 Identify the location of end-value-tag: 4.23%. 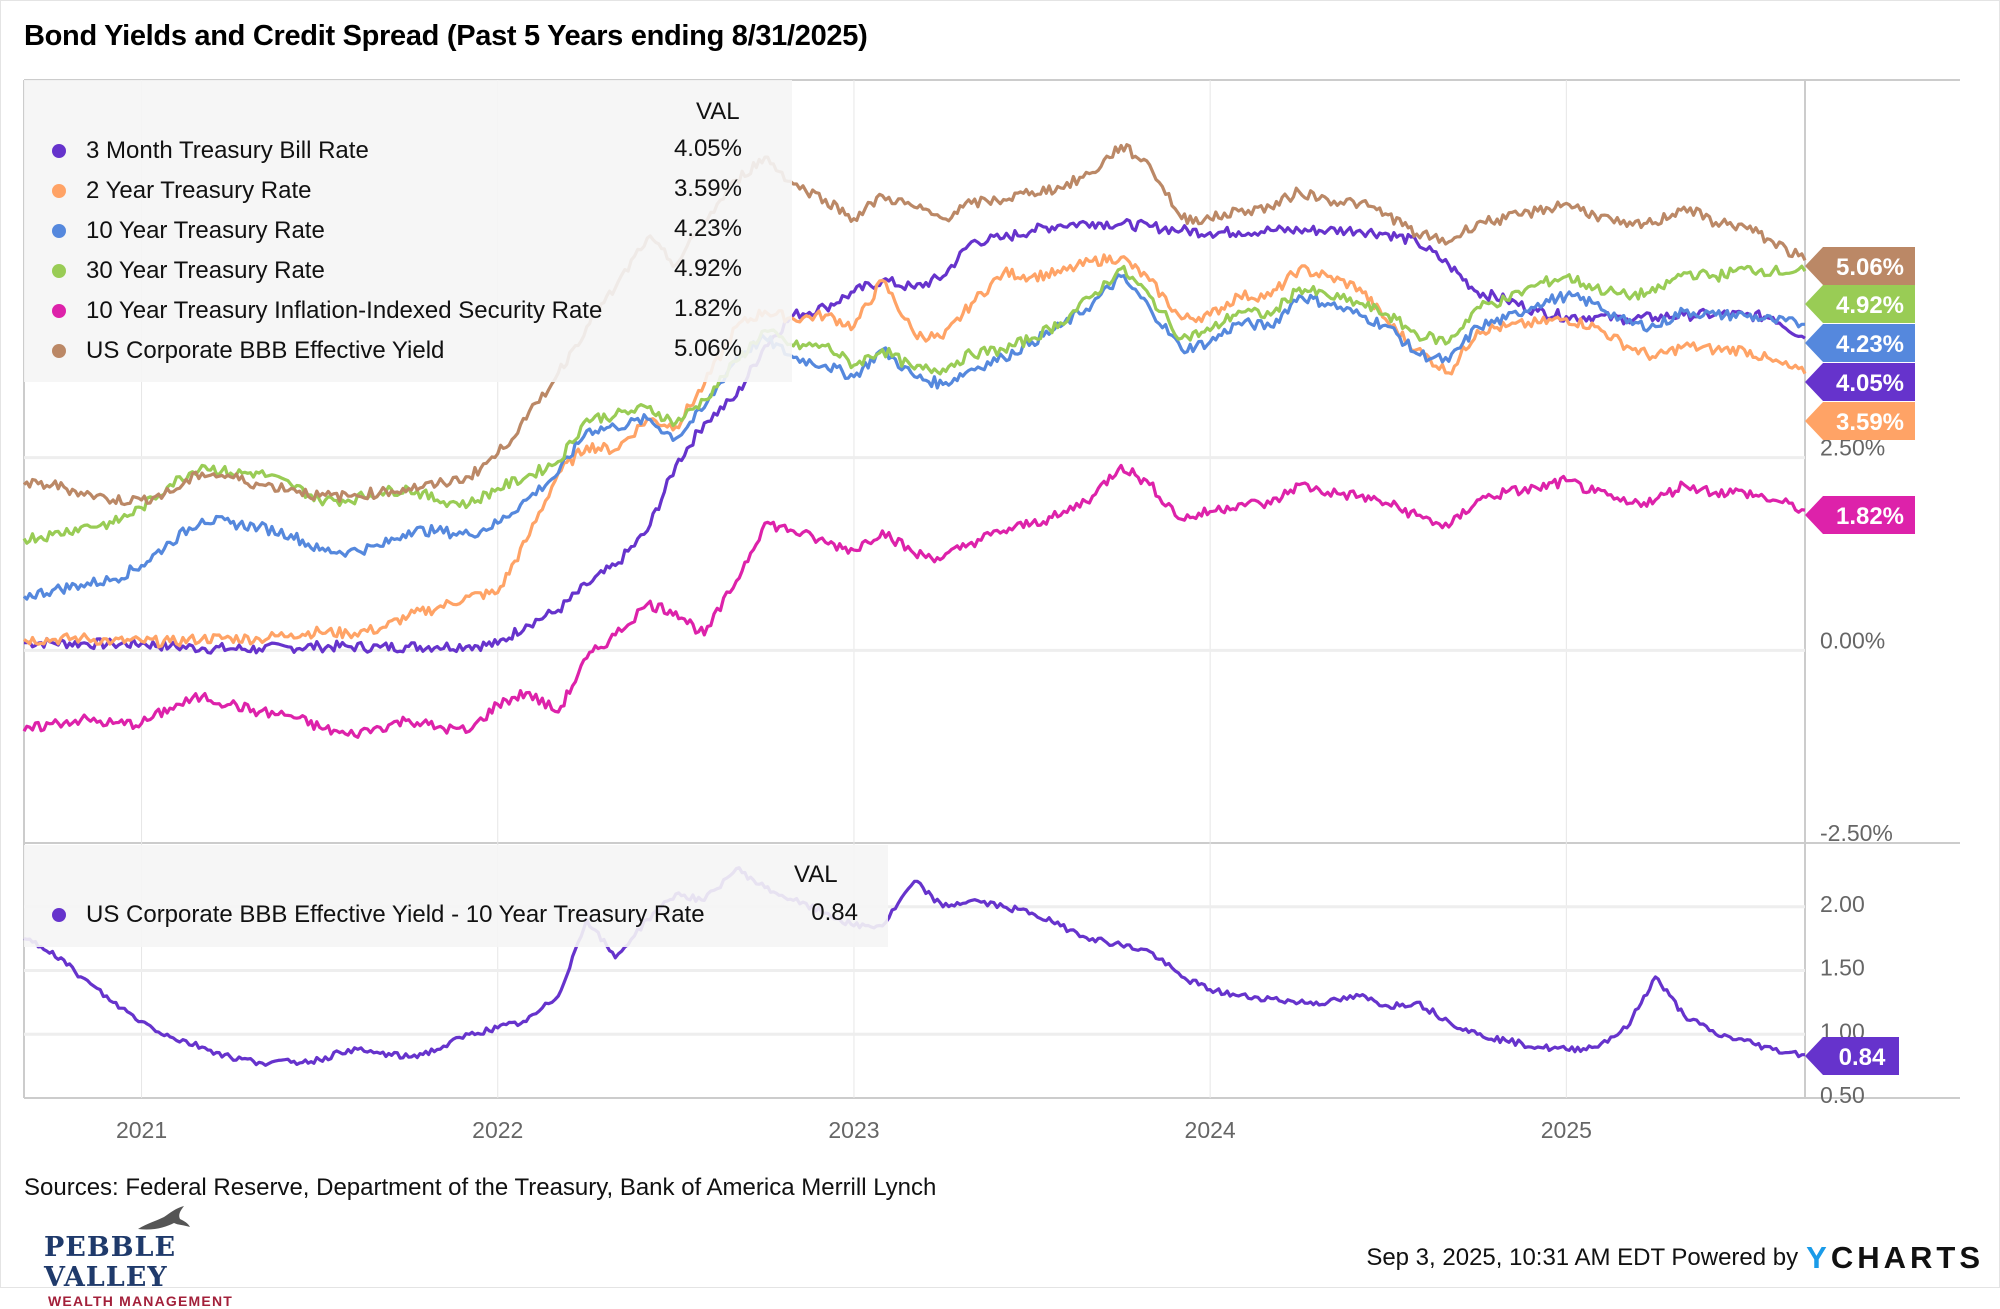
(1860, 343).